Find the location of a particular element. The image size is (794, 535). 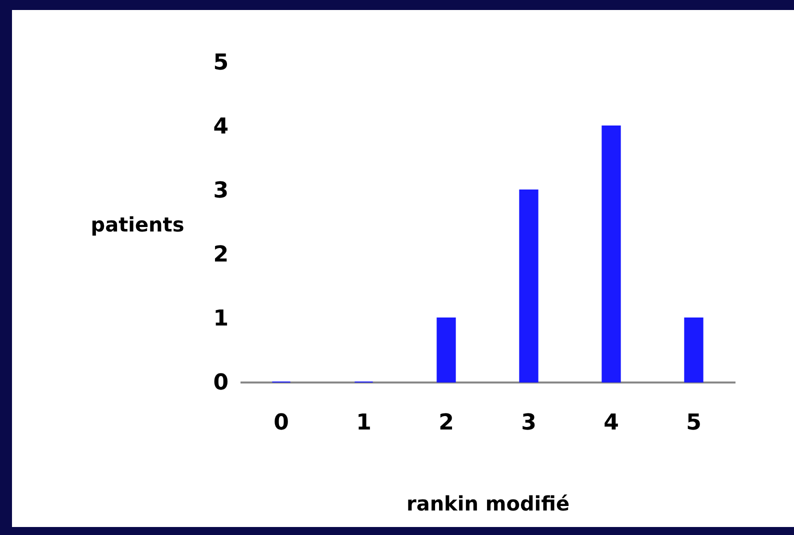

y-tick-label: 3 is located at coordinates (220, 191).